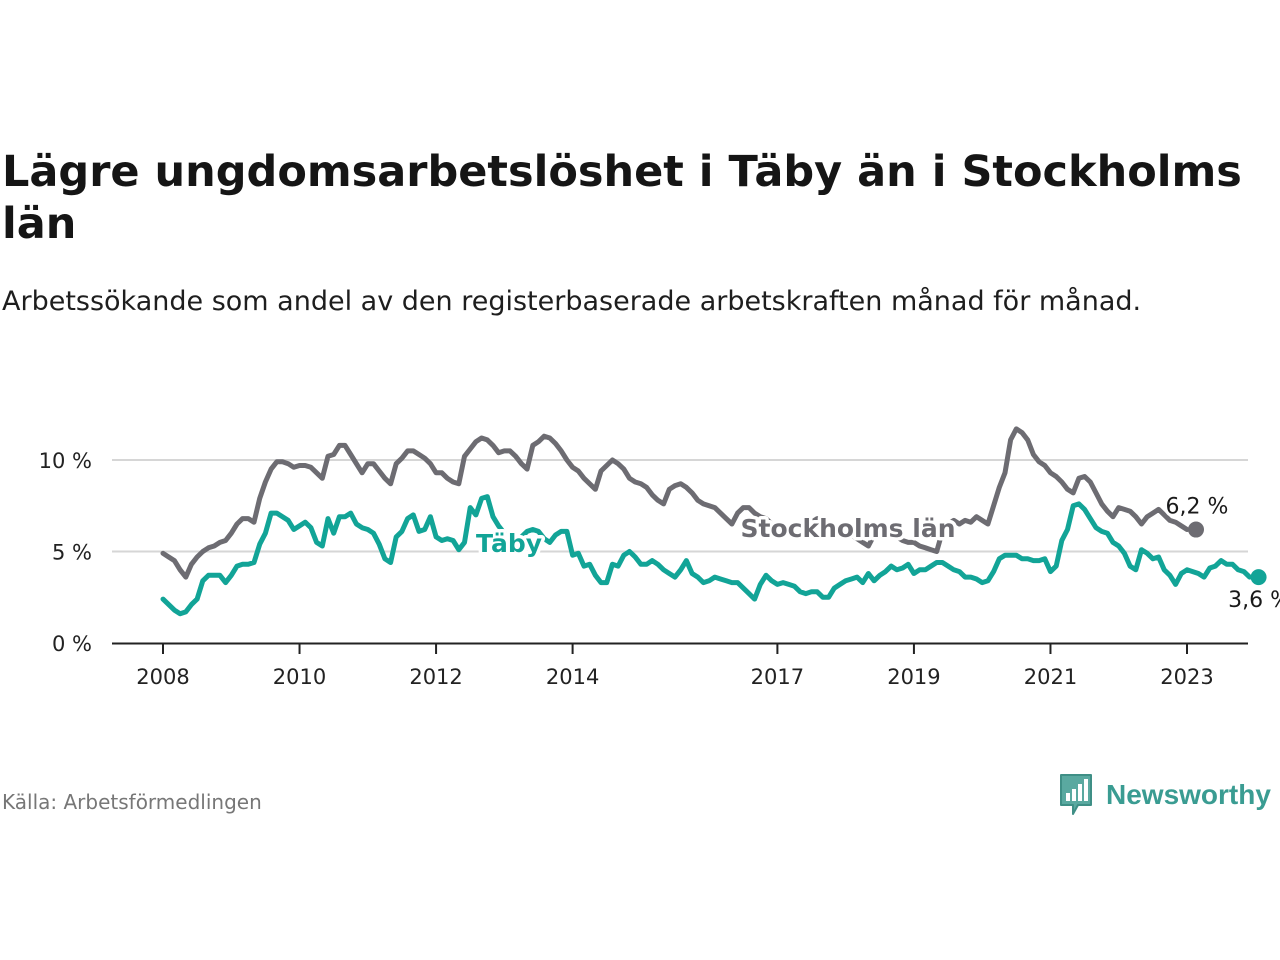 This screenshot has height=960, width=1280. What do you see at coordinates (72, 644) in the screenshot?
I see `y-tick-label: 0 %` at bounding box center [72, 644].